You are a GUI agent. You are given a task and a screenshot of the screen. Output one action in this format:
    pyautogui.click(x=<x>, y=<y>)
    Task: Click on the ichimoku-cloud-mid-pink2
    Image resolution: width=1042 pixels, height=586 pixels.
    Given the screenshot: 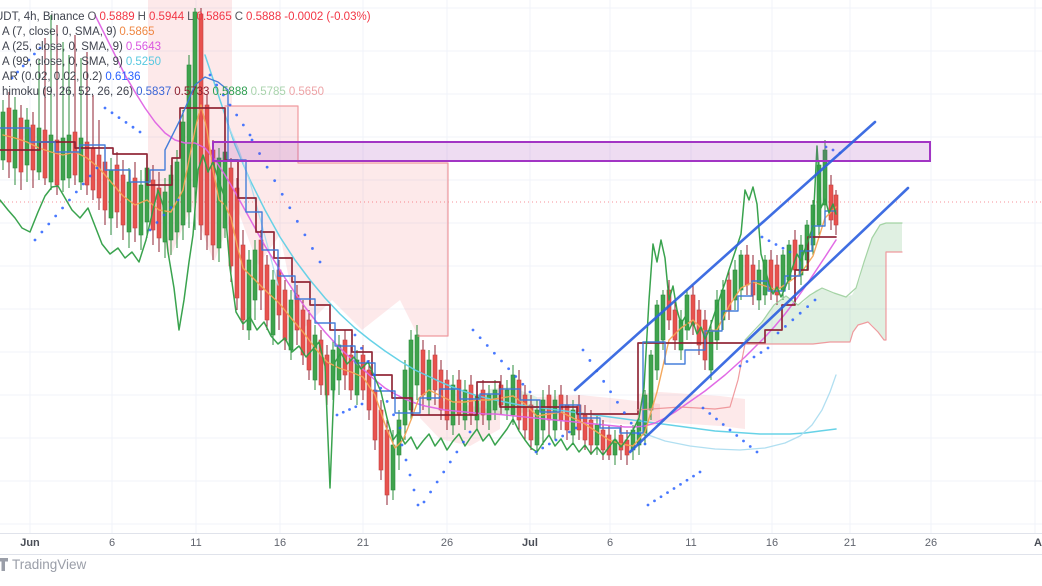 What is the action you would take?
    pyautogui.click(x=598, y=410)
    